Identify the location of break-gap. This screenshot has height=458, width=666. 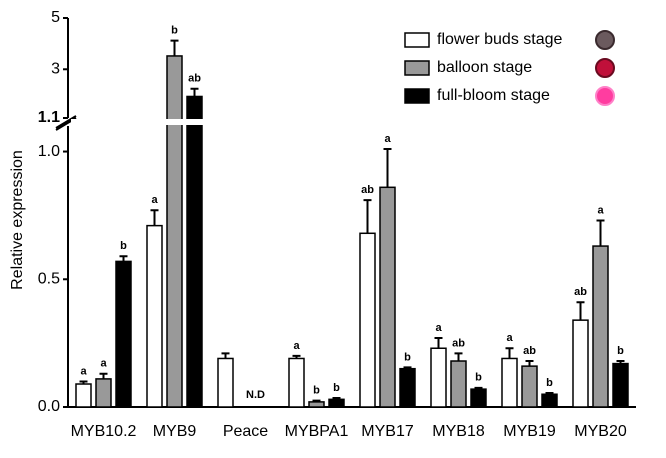
(355, 122).